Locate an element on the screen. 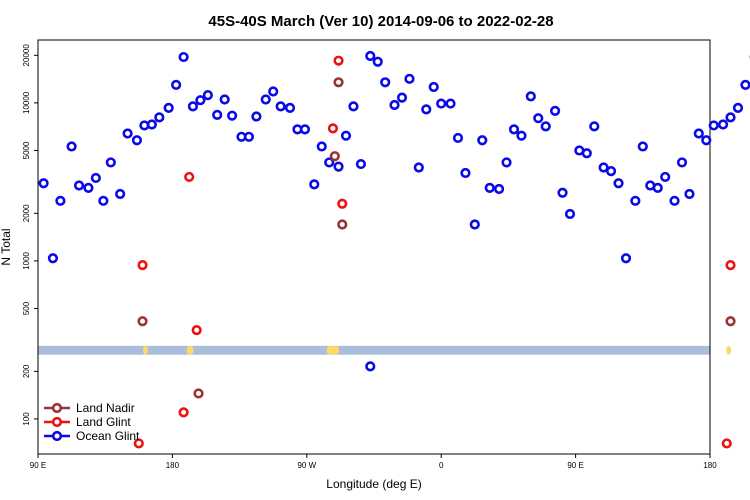 The image size is (750, 500). y-axis-label: N Total is located at coordinates (6, 246).